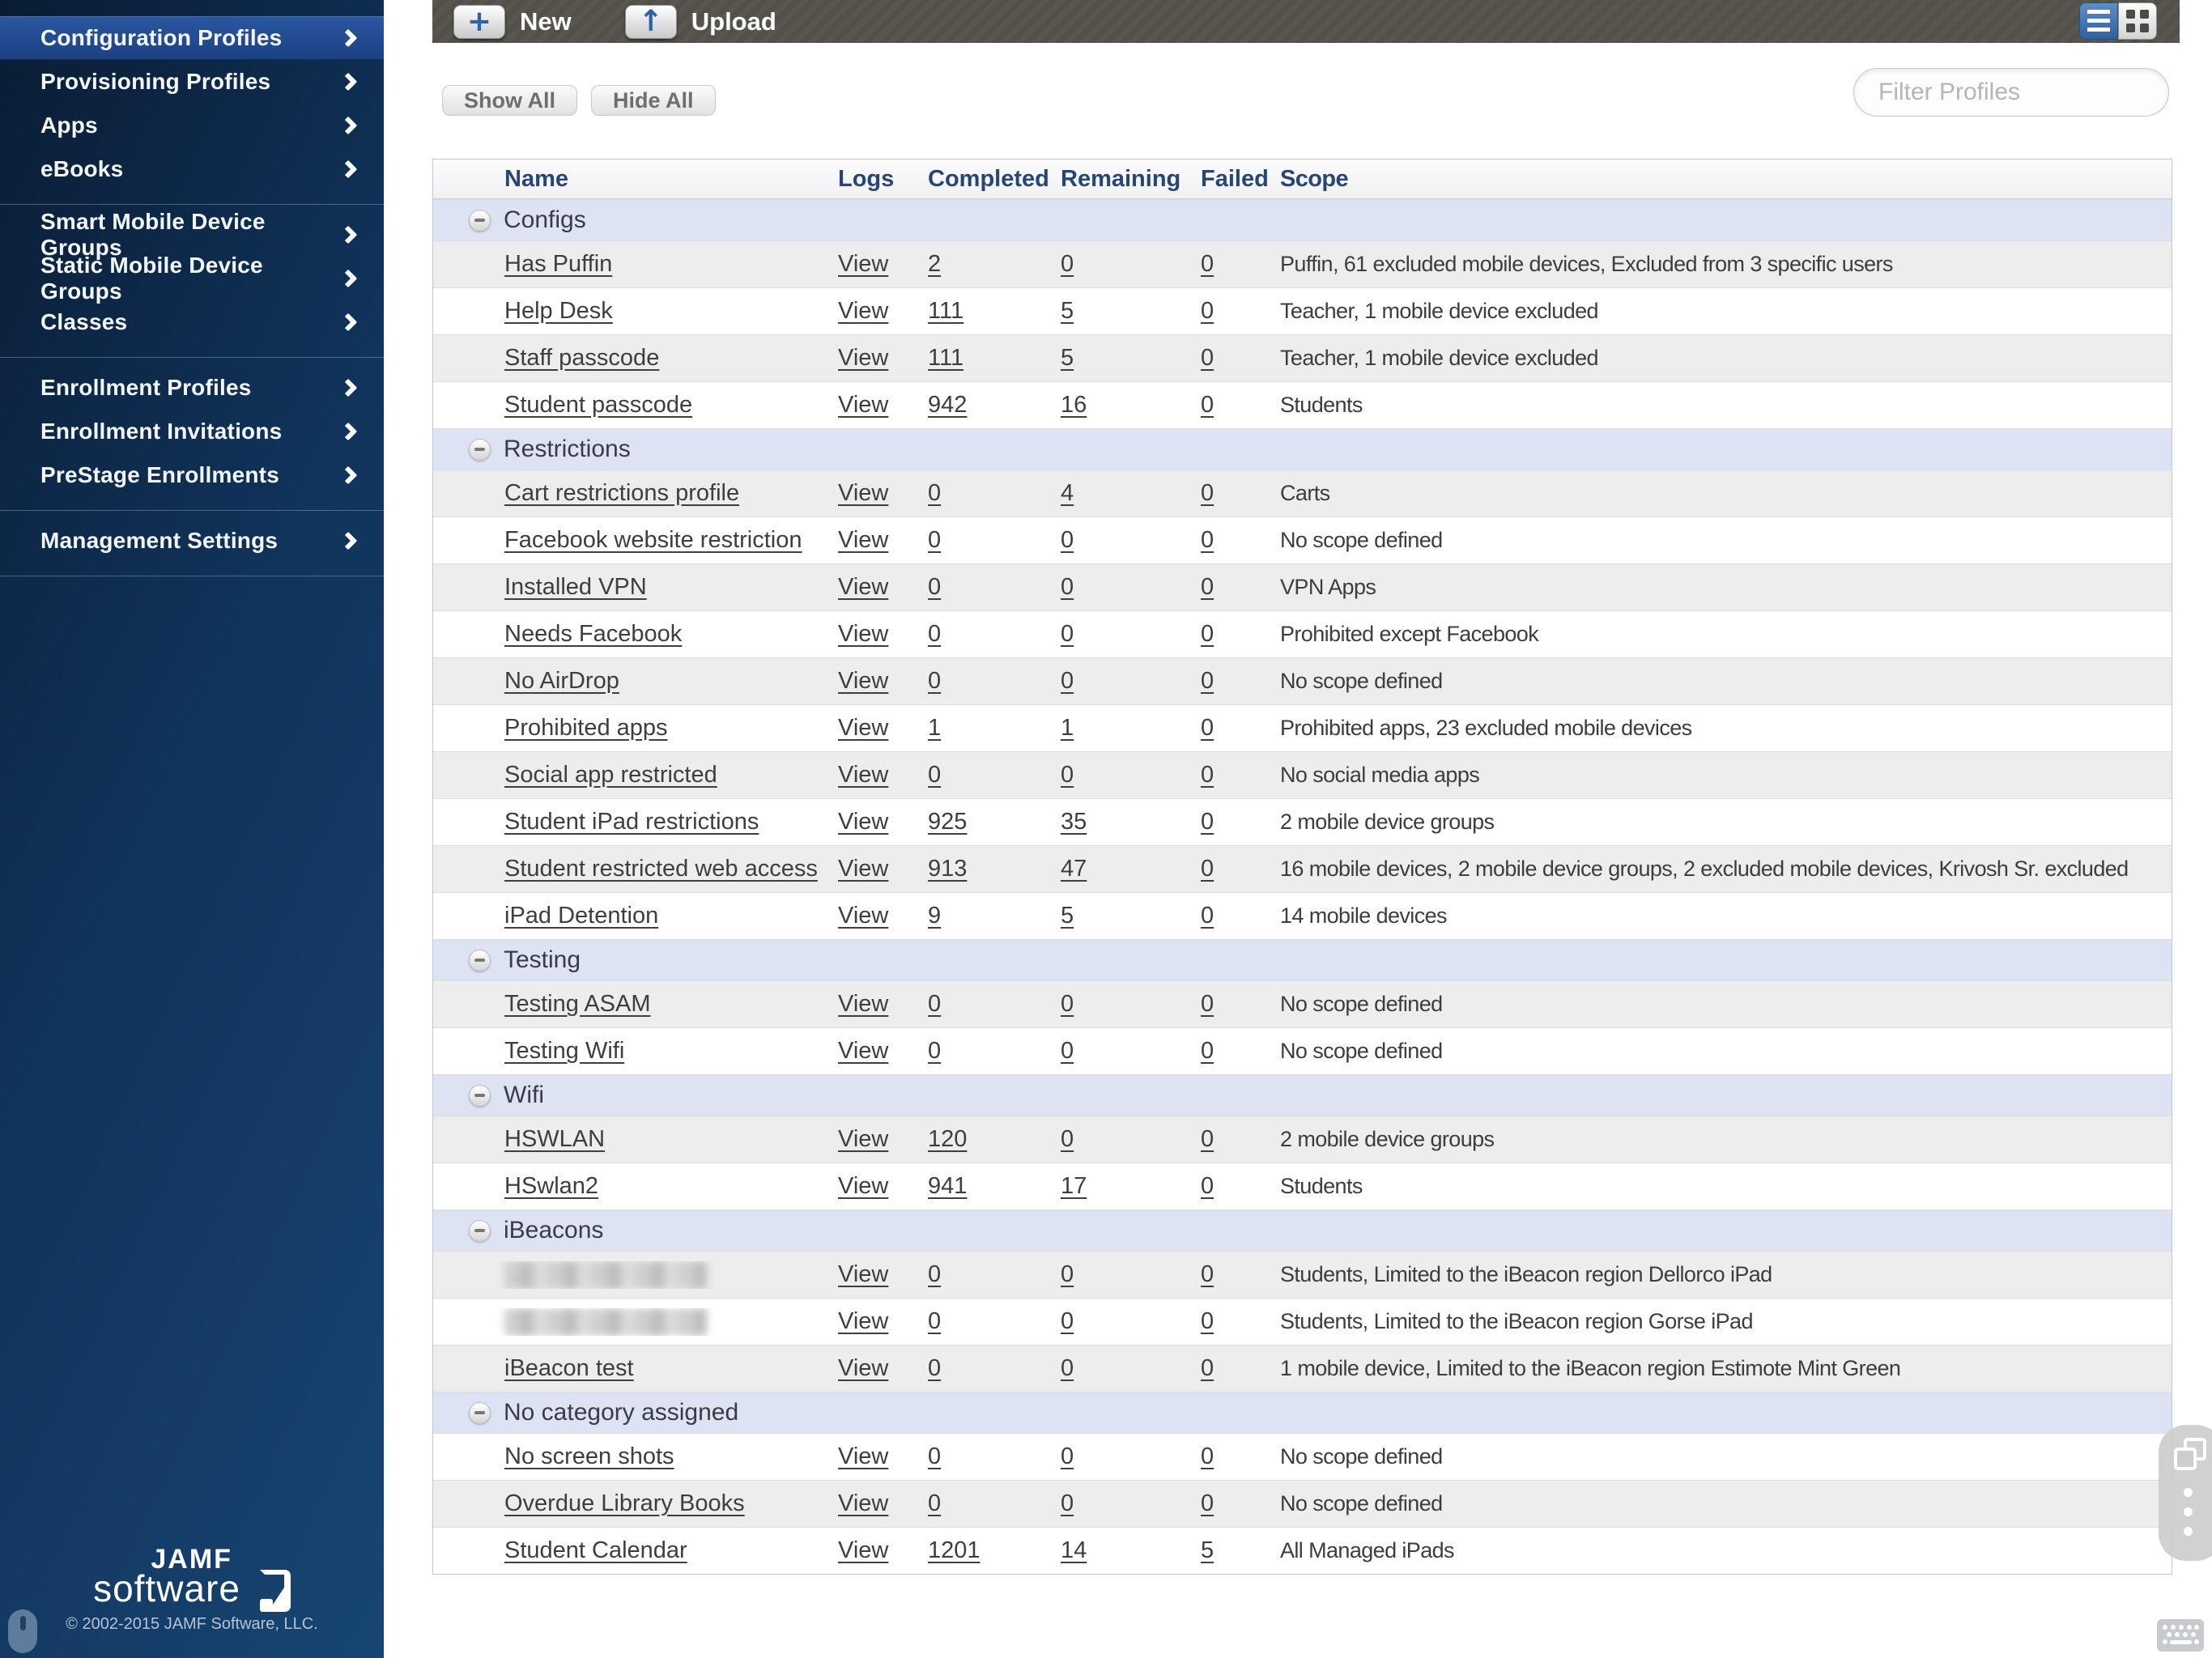  Describe the element at coordinates (653, 100) in the screenshot. I see `hide-all-button: Hide All` at that location.